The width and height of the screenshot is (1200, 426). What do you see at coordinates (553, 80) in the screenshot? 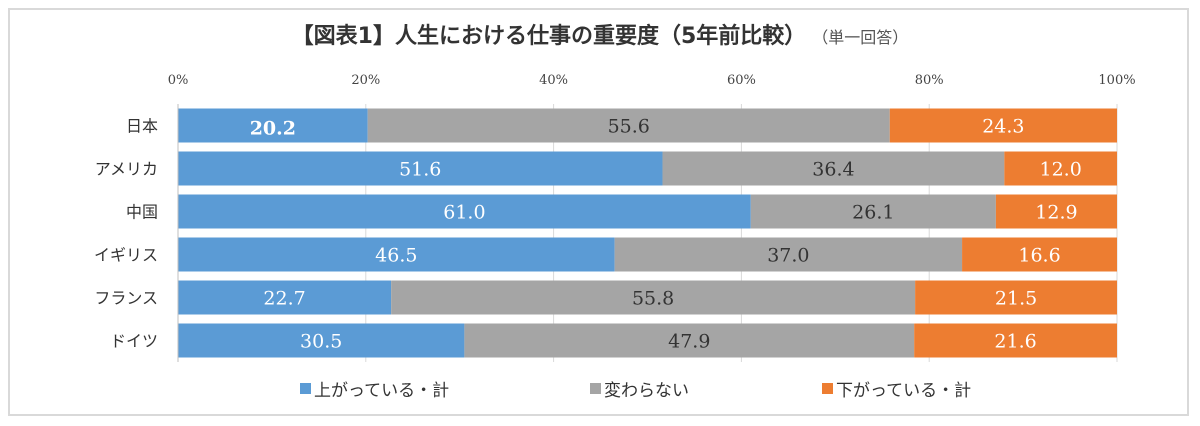
I see `x-tick-label: 40%` at bounding box center [553, 80].